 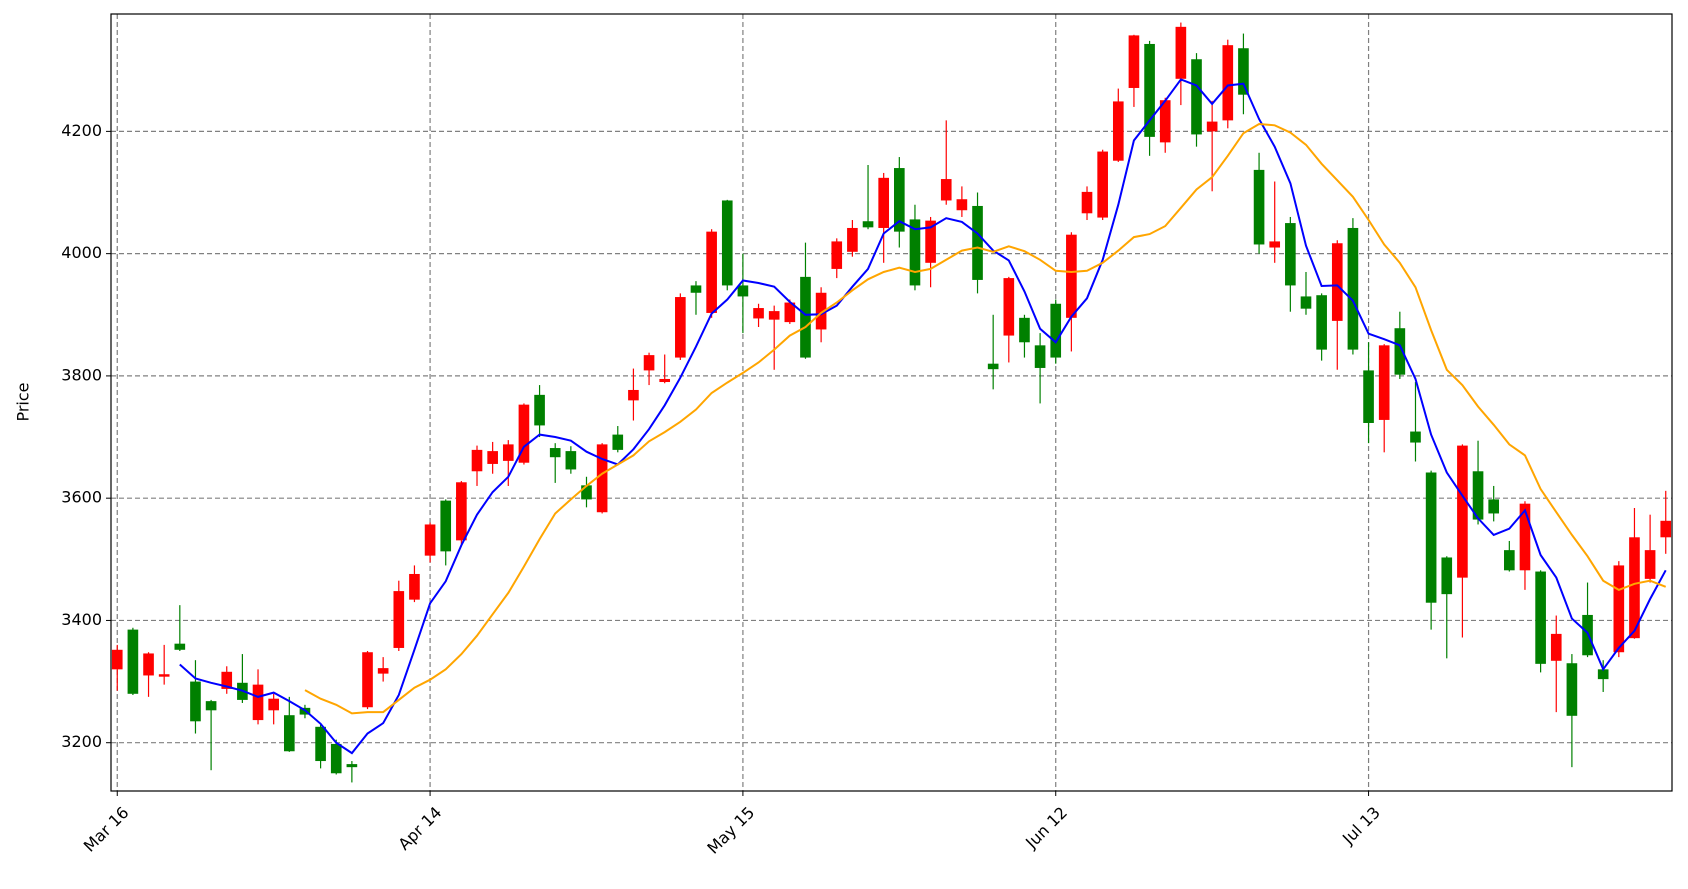 What do you see at coordinates (81, 374) in the screenshot?
I see `y-tick-label: 3800` at bounding box center [81, 374].